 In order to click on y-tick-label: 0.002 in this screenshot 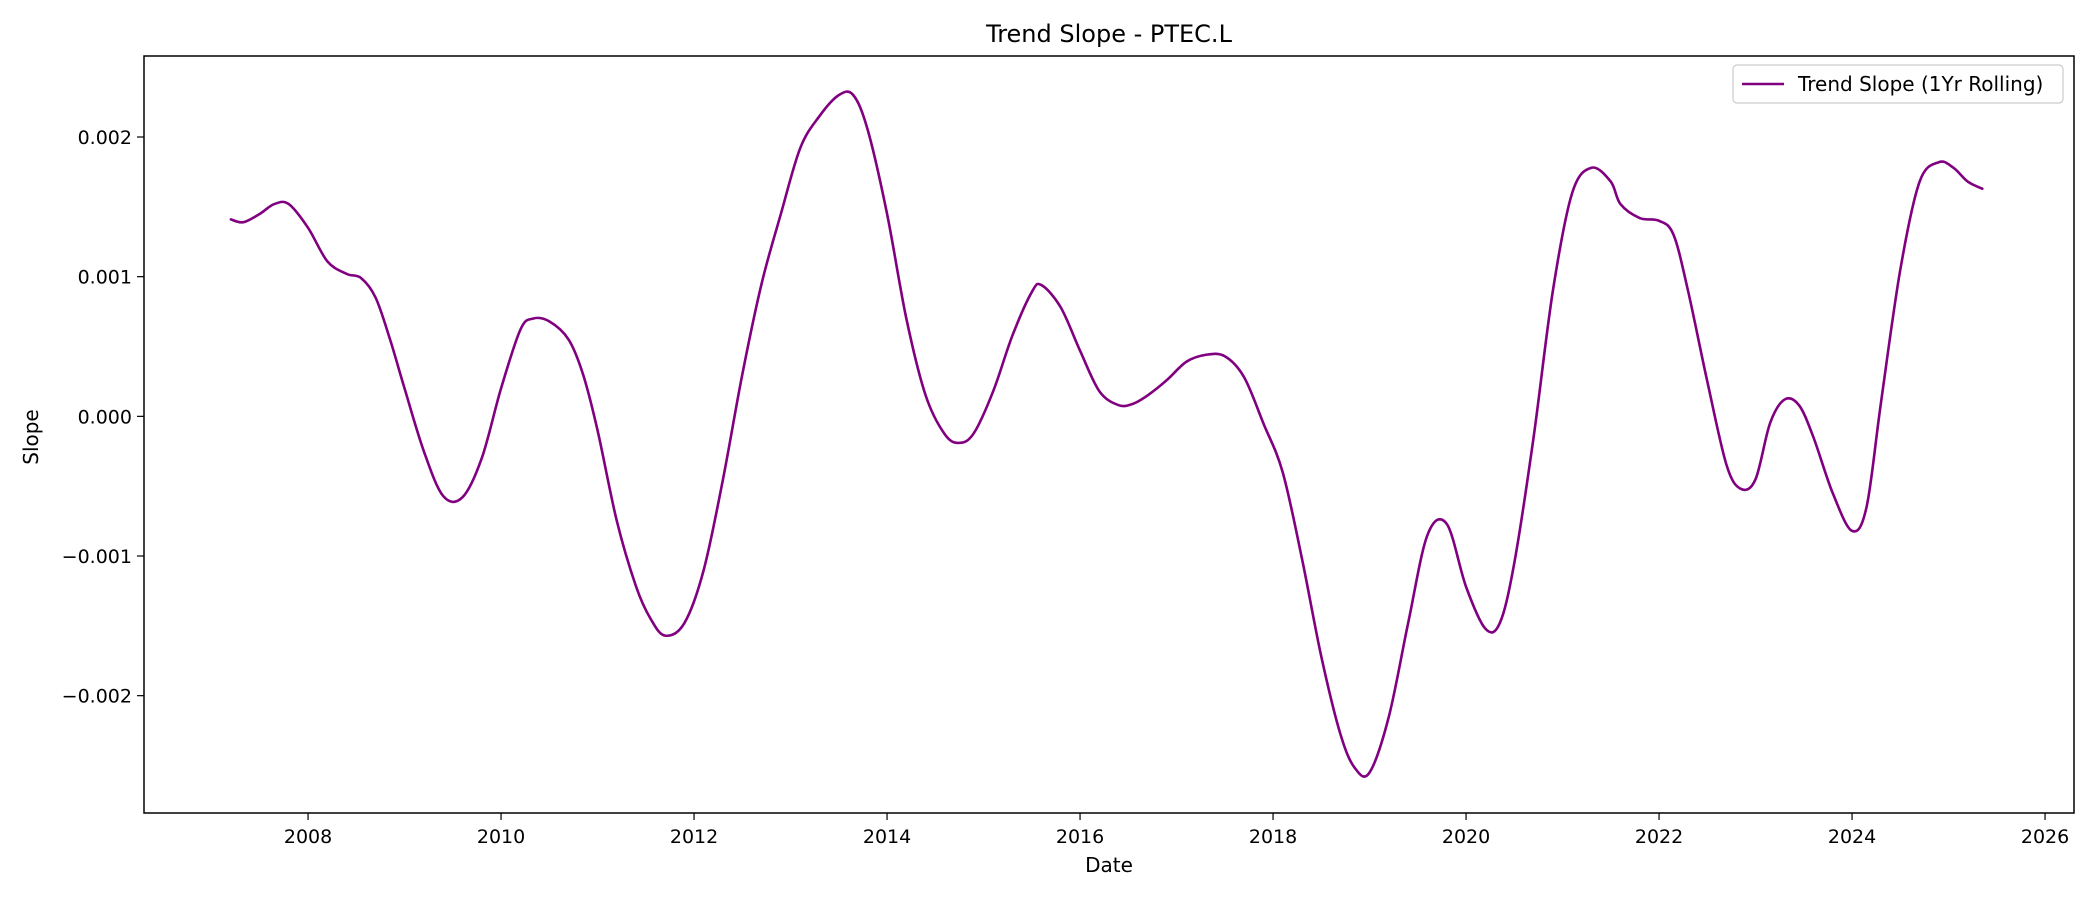, I will do `click(105, 138)`.